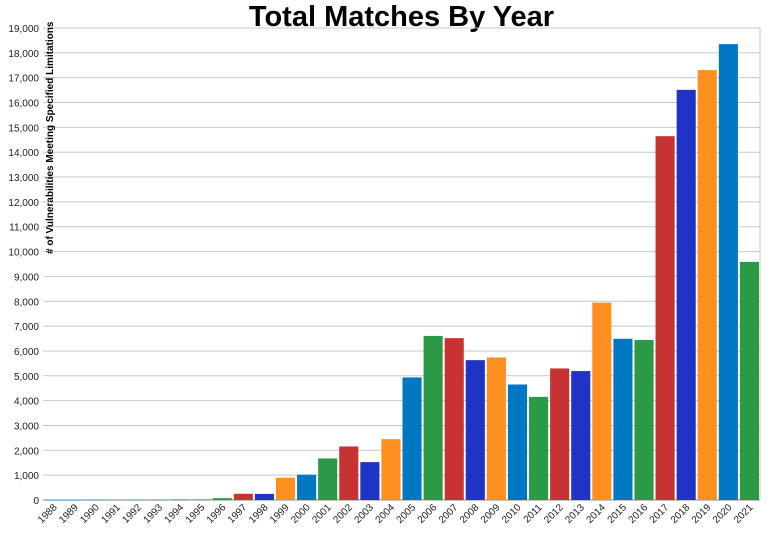 The width and height of the screenshot is (776, 536). I want to click on y-tick-label: 14,000, so click(23, 153).